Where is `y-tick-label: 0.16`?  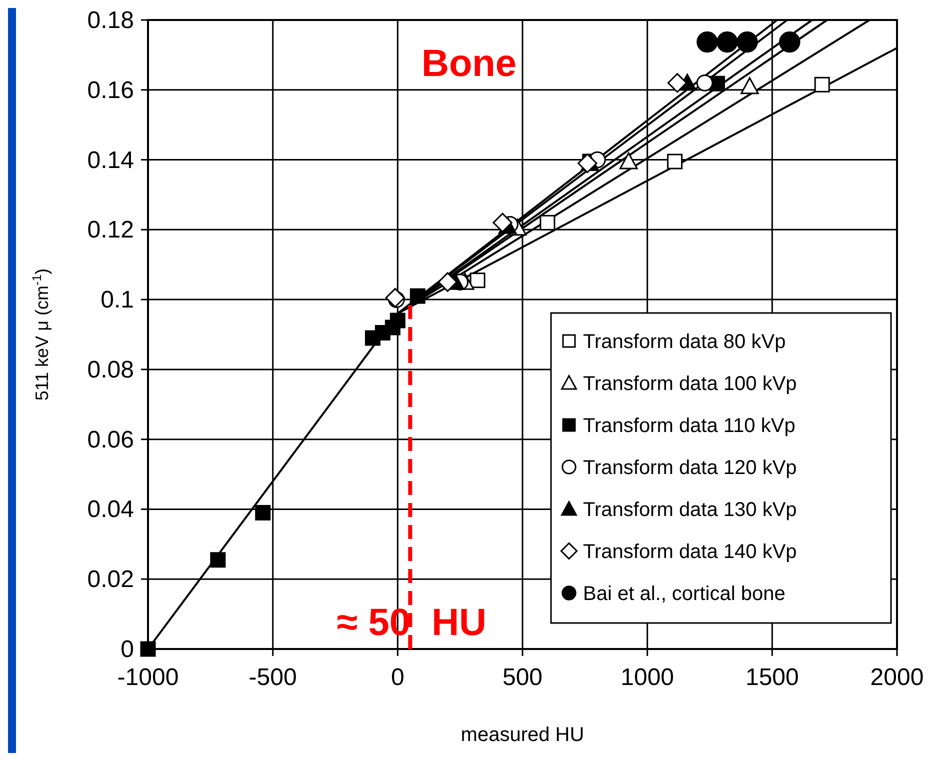
y-tick-label: 0.16 is located at coordinates (110, 90).